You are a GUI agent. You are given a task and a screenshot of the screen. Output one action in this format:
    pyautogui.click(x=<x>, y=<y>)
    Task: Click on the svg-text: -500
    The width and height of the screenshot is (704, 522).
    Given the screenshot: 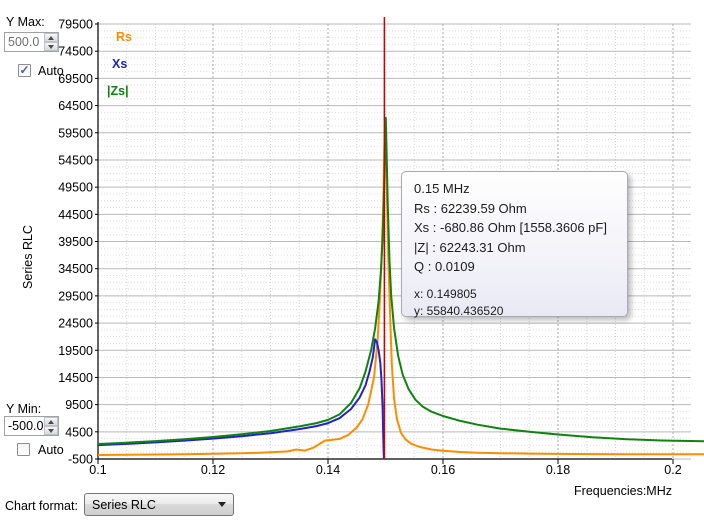 What is the action you would take?
    pyautogui.click(x=80, y=460)
    